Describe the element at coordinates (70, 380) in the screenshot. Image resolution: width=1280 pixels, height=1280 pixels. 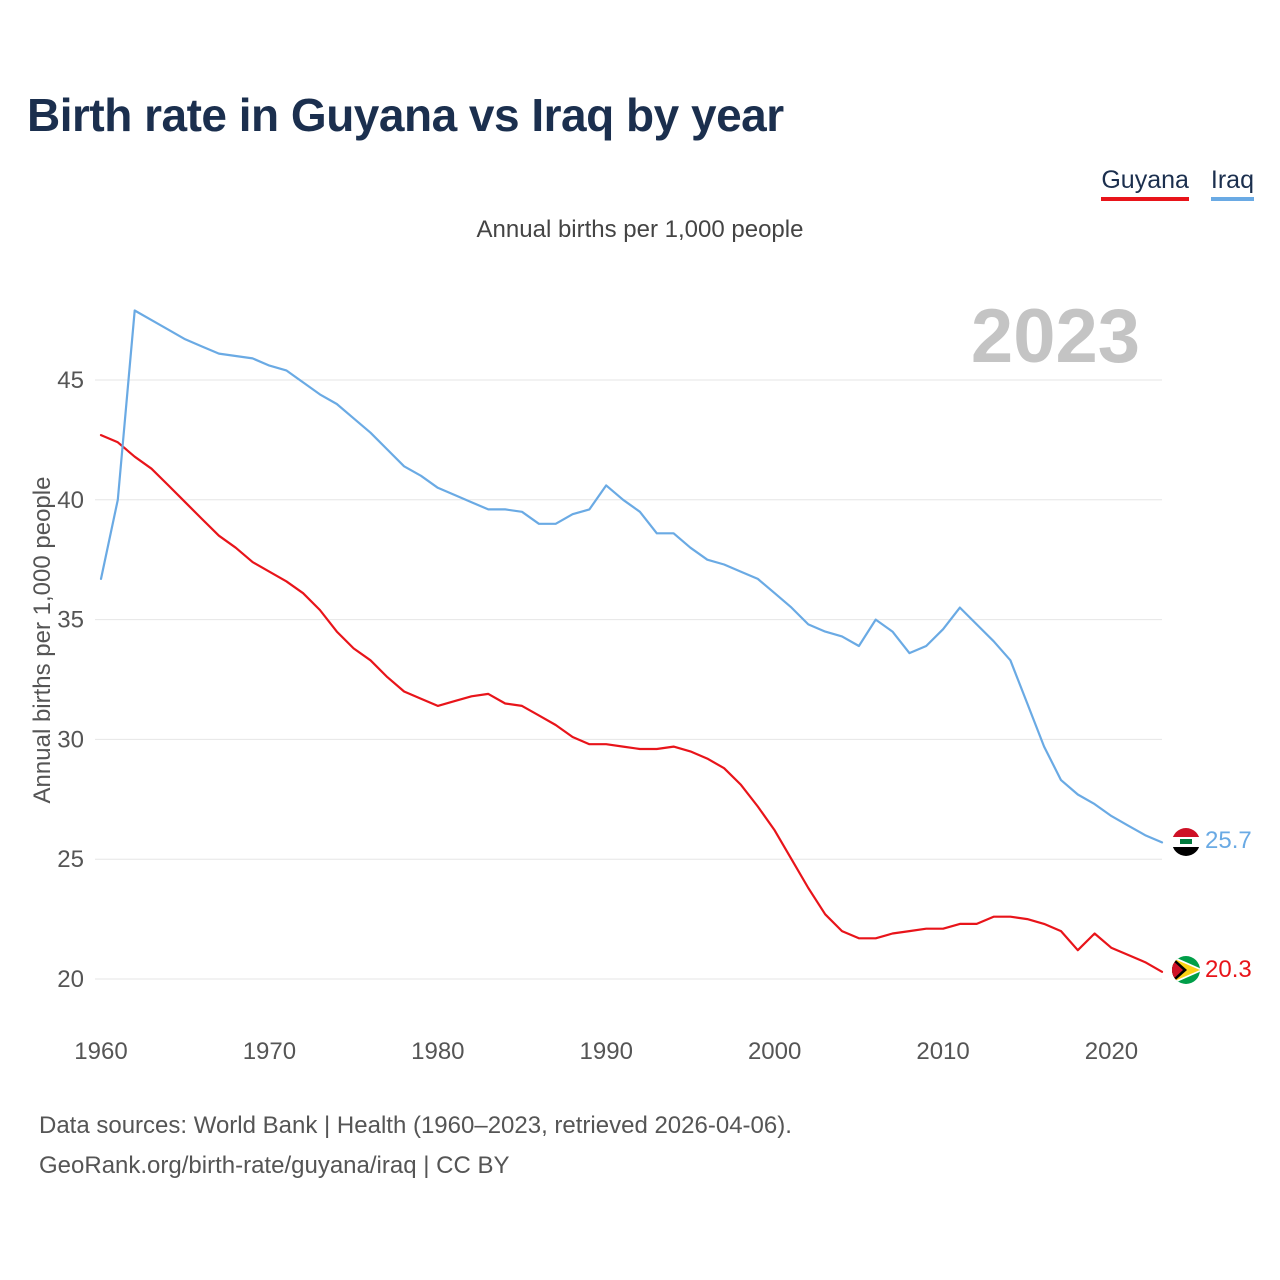
I see `y-tick-label: 45` at that location.